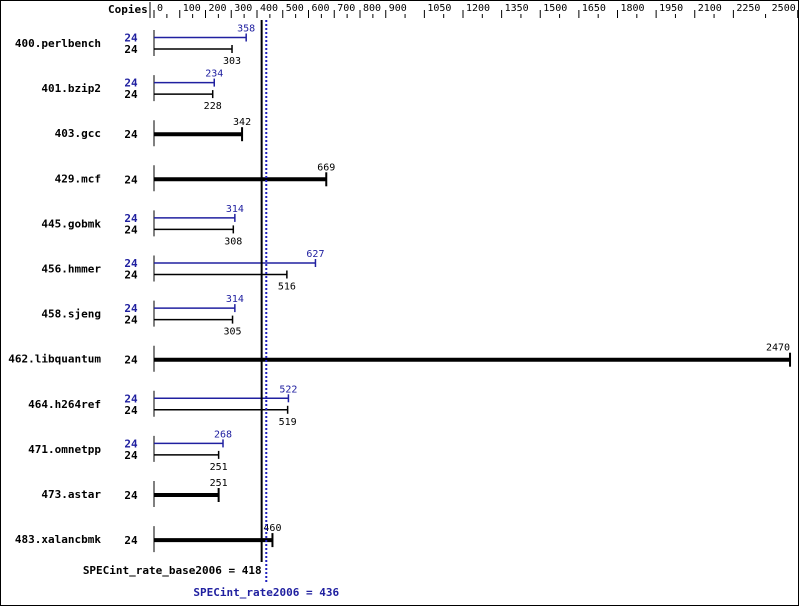 This screenshot has width=799, height=606. Describe the element at coordinates (710, 8) in the screenshot. I see `x-tick-label: 2100` at that location.